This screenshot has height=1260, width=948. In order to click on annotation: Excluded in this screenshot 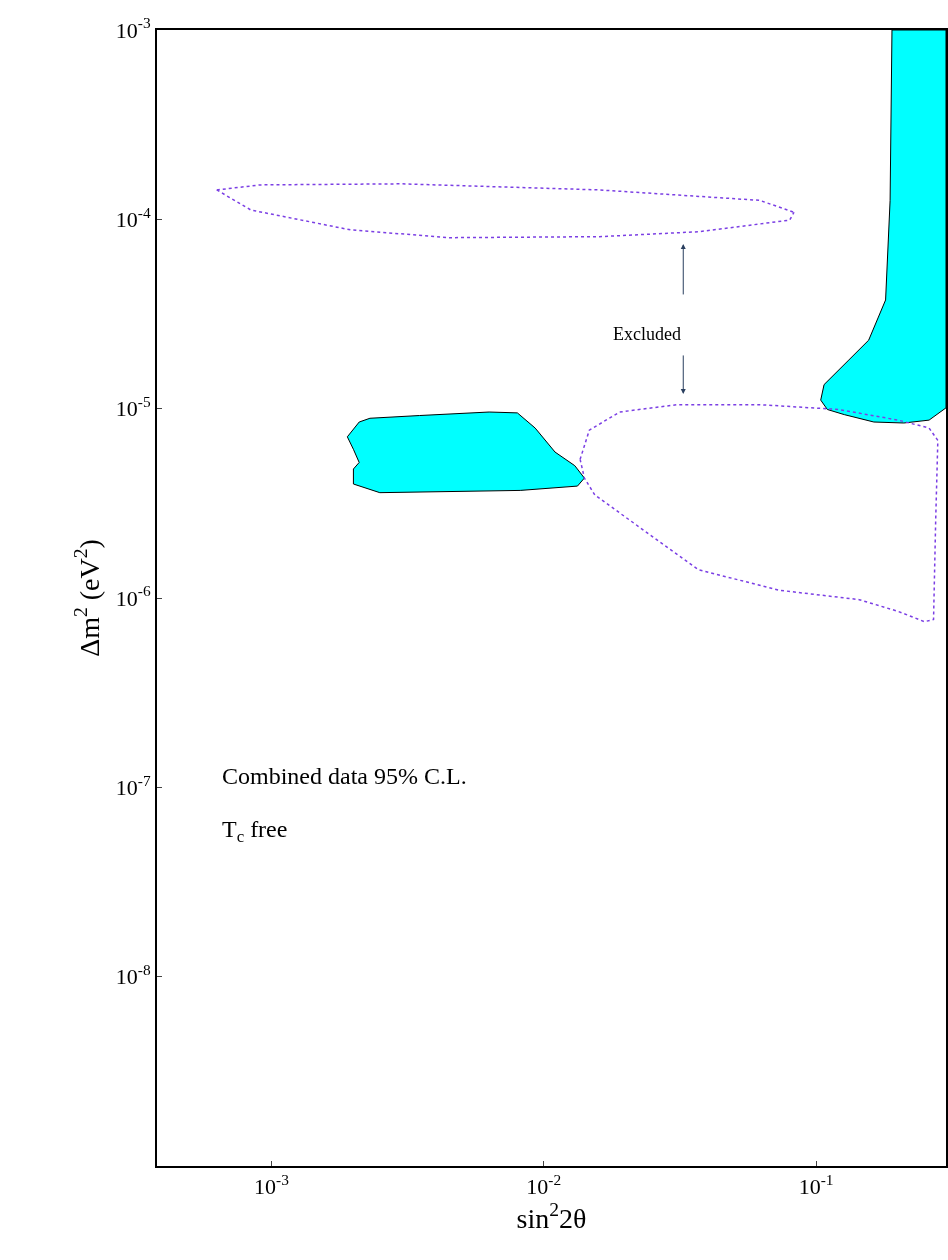, I will do `click(647, 334)`.